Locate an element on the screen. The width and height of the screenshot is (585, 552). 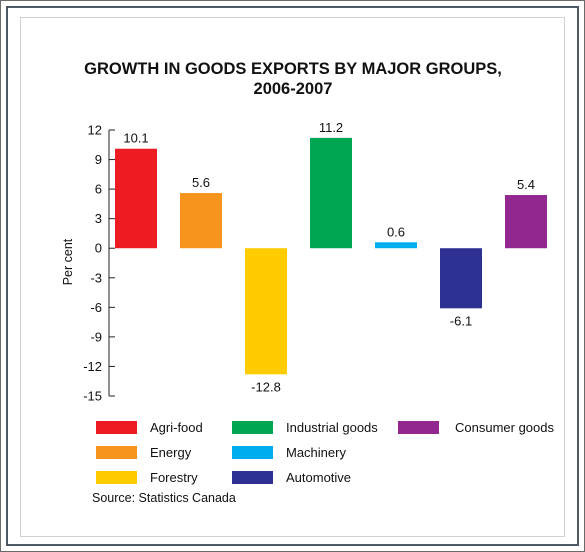
bar-machinery is located at coordinates (396, 245).